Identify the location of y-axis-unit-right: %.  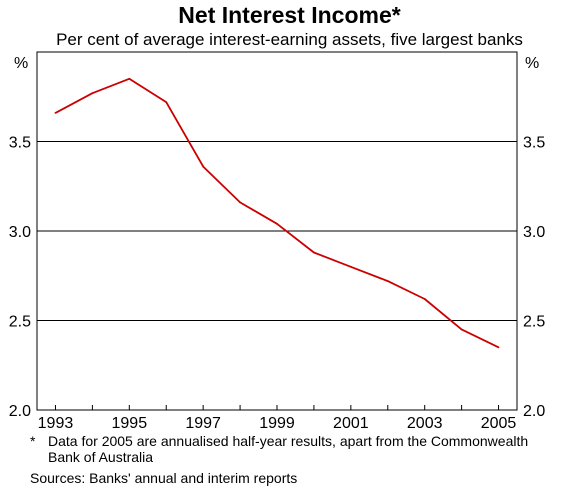
(532, 63).